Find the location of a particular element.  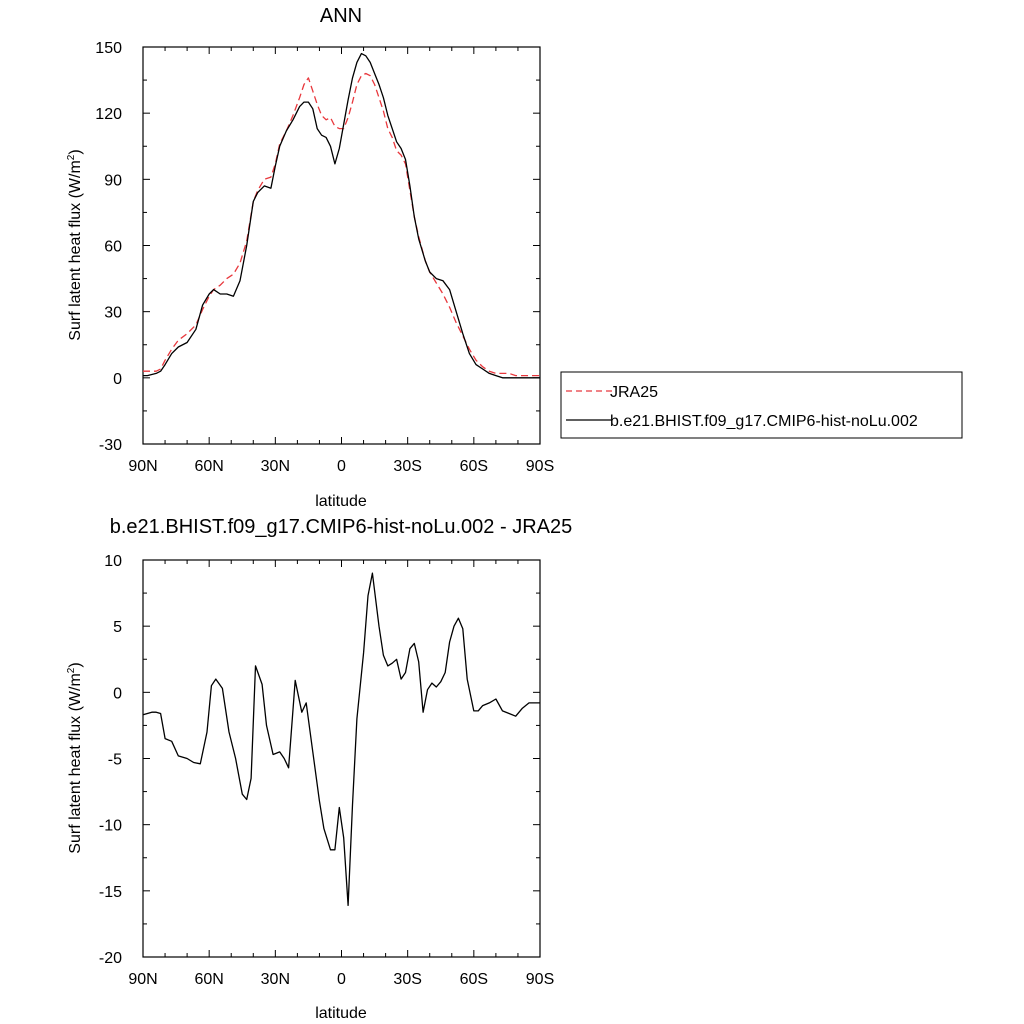

top-series-lines is located at coordinates (341, 215).